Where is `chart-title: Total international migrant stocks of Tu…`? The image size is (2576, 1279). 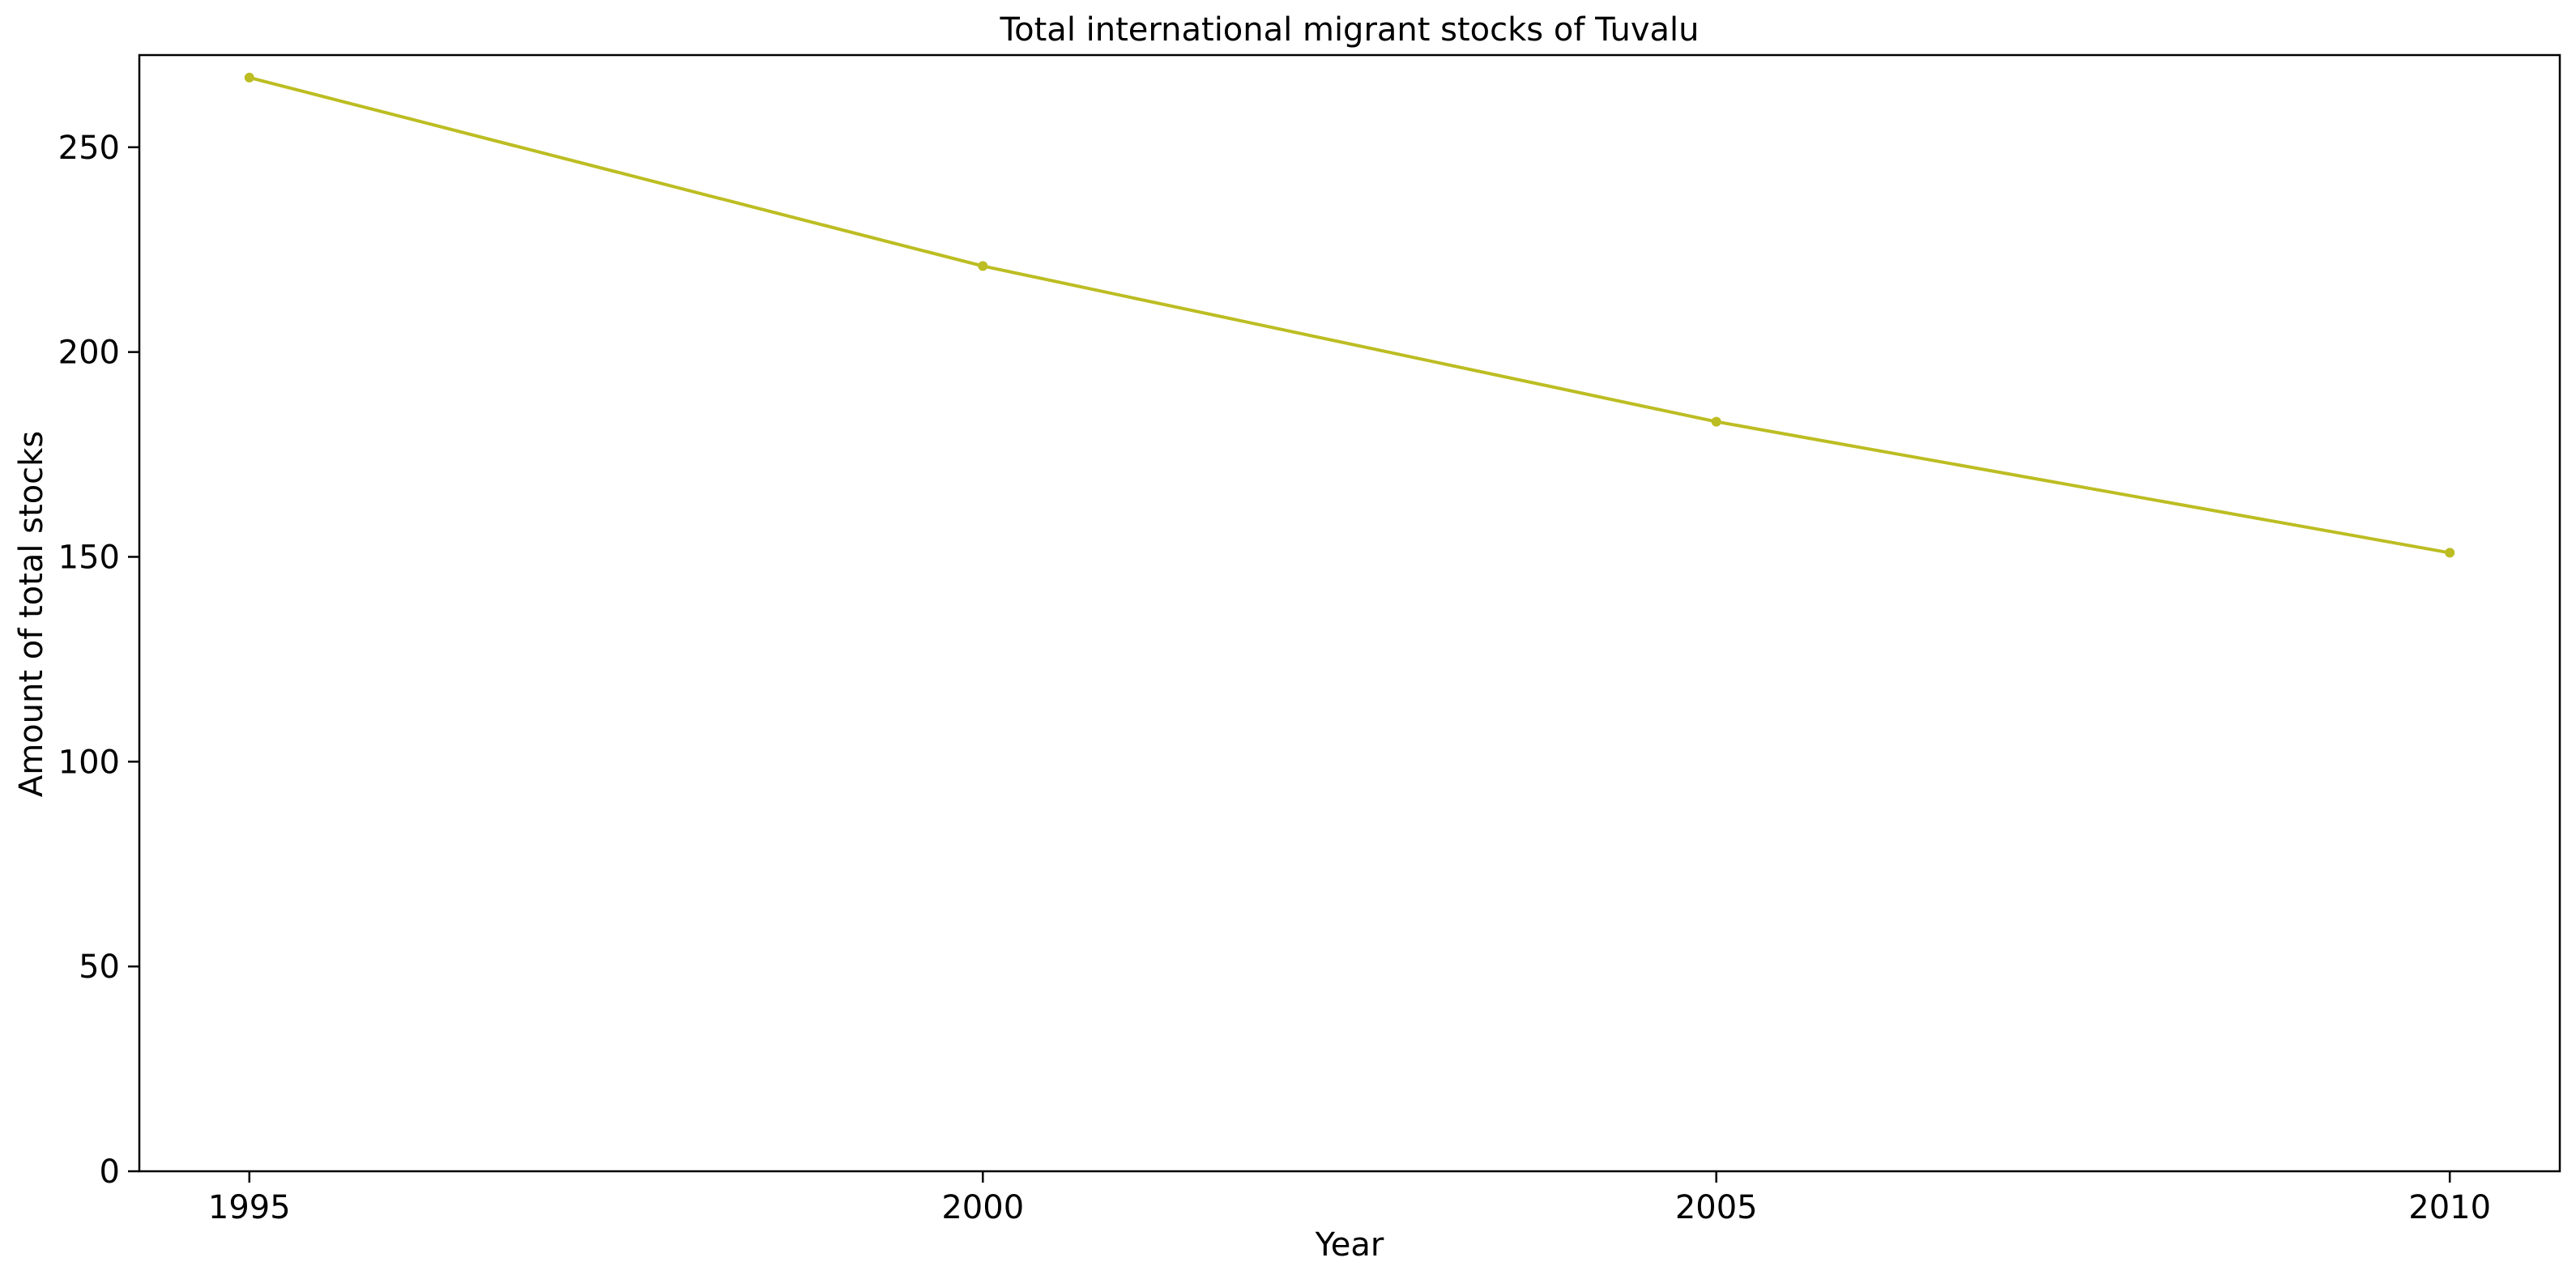
chart-title: Total international migrant stocks of Tu… is located at coordinates (1350, 30).